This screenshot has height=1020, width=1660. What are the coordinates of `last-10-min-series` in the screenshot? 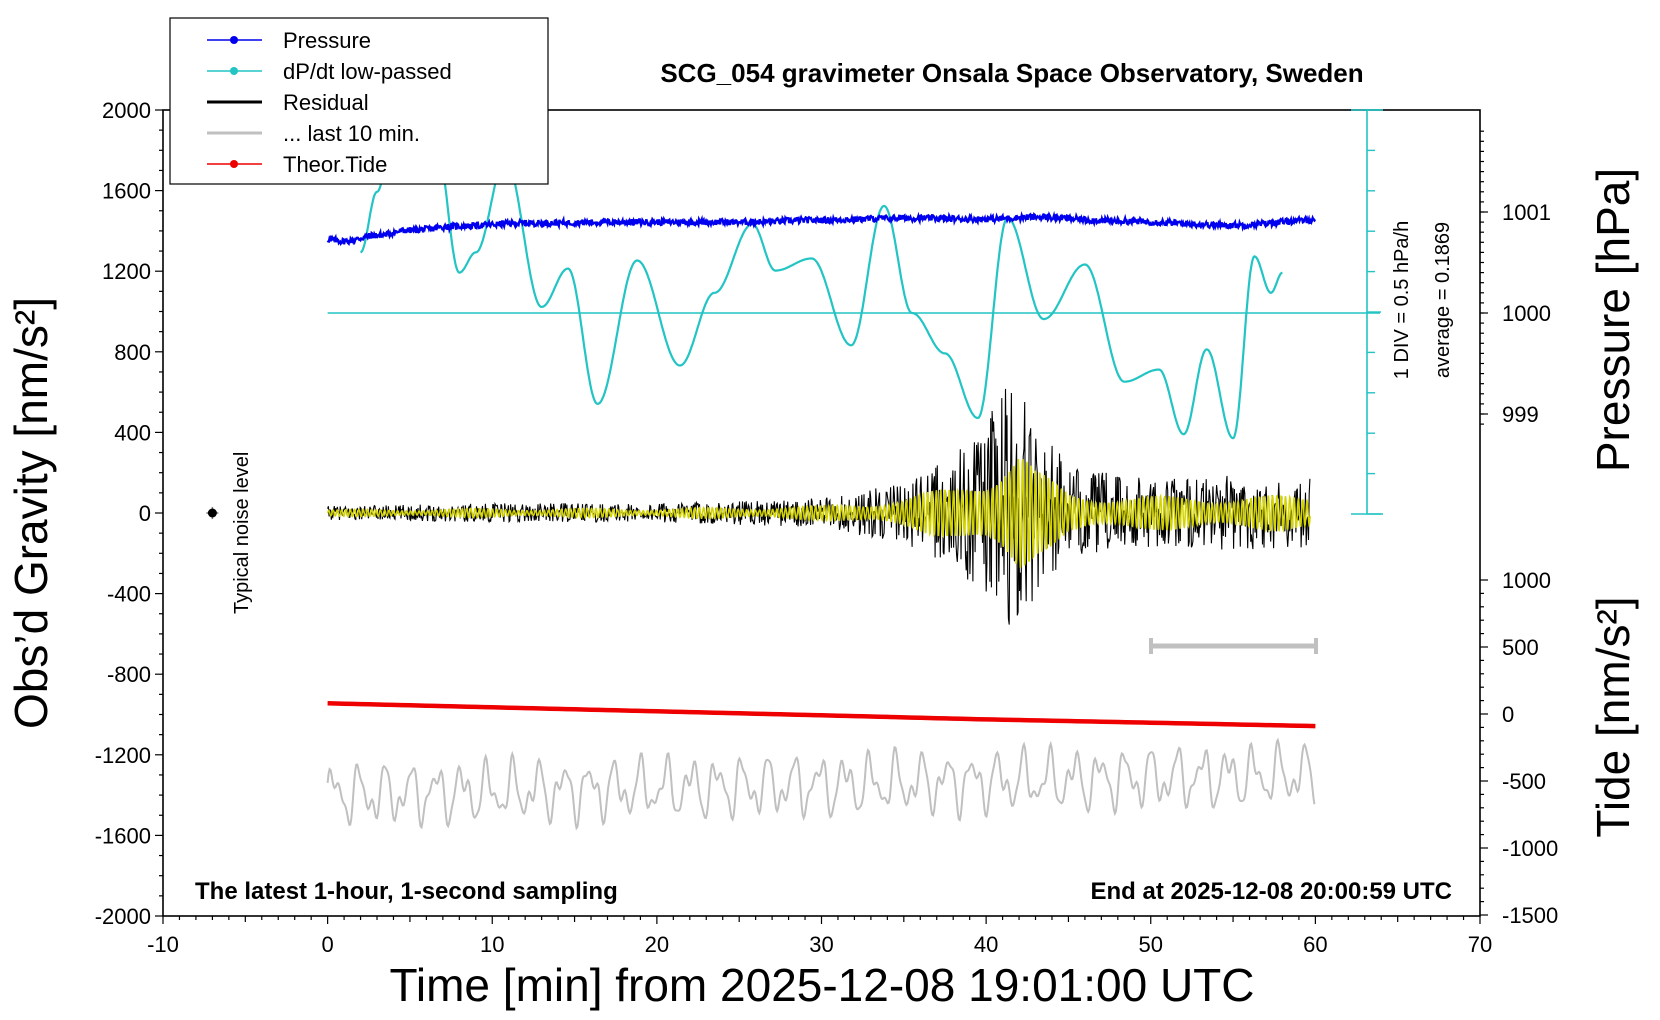 It's located at (821, 784).